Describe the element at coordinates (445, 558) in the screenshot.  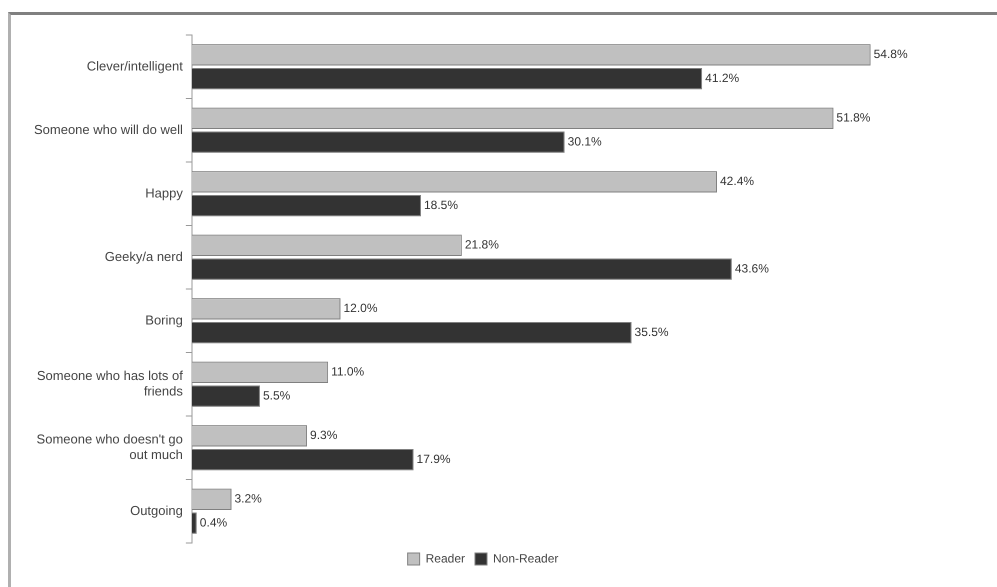
I see `legend-label: Reader` at that location.